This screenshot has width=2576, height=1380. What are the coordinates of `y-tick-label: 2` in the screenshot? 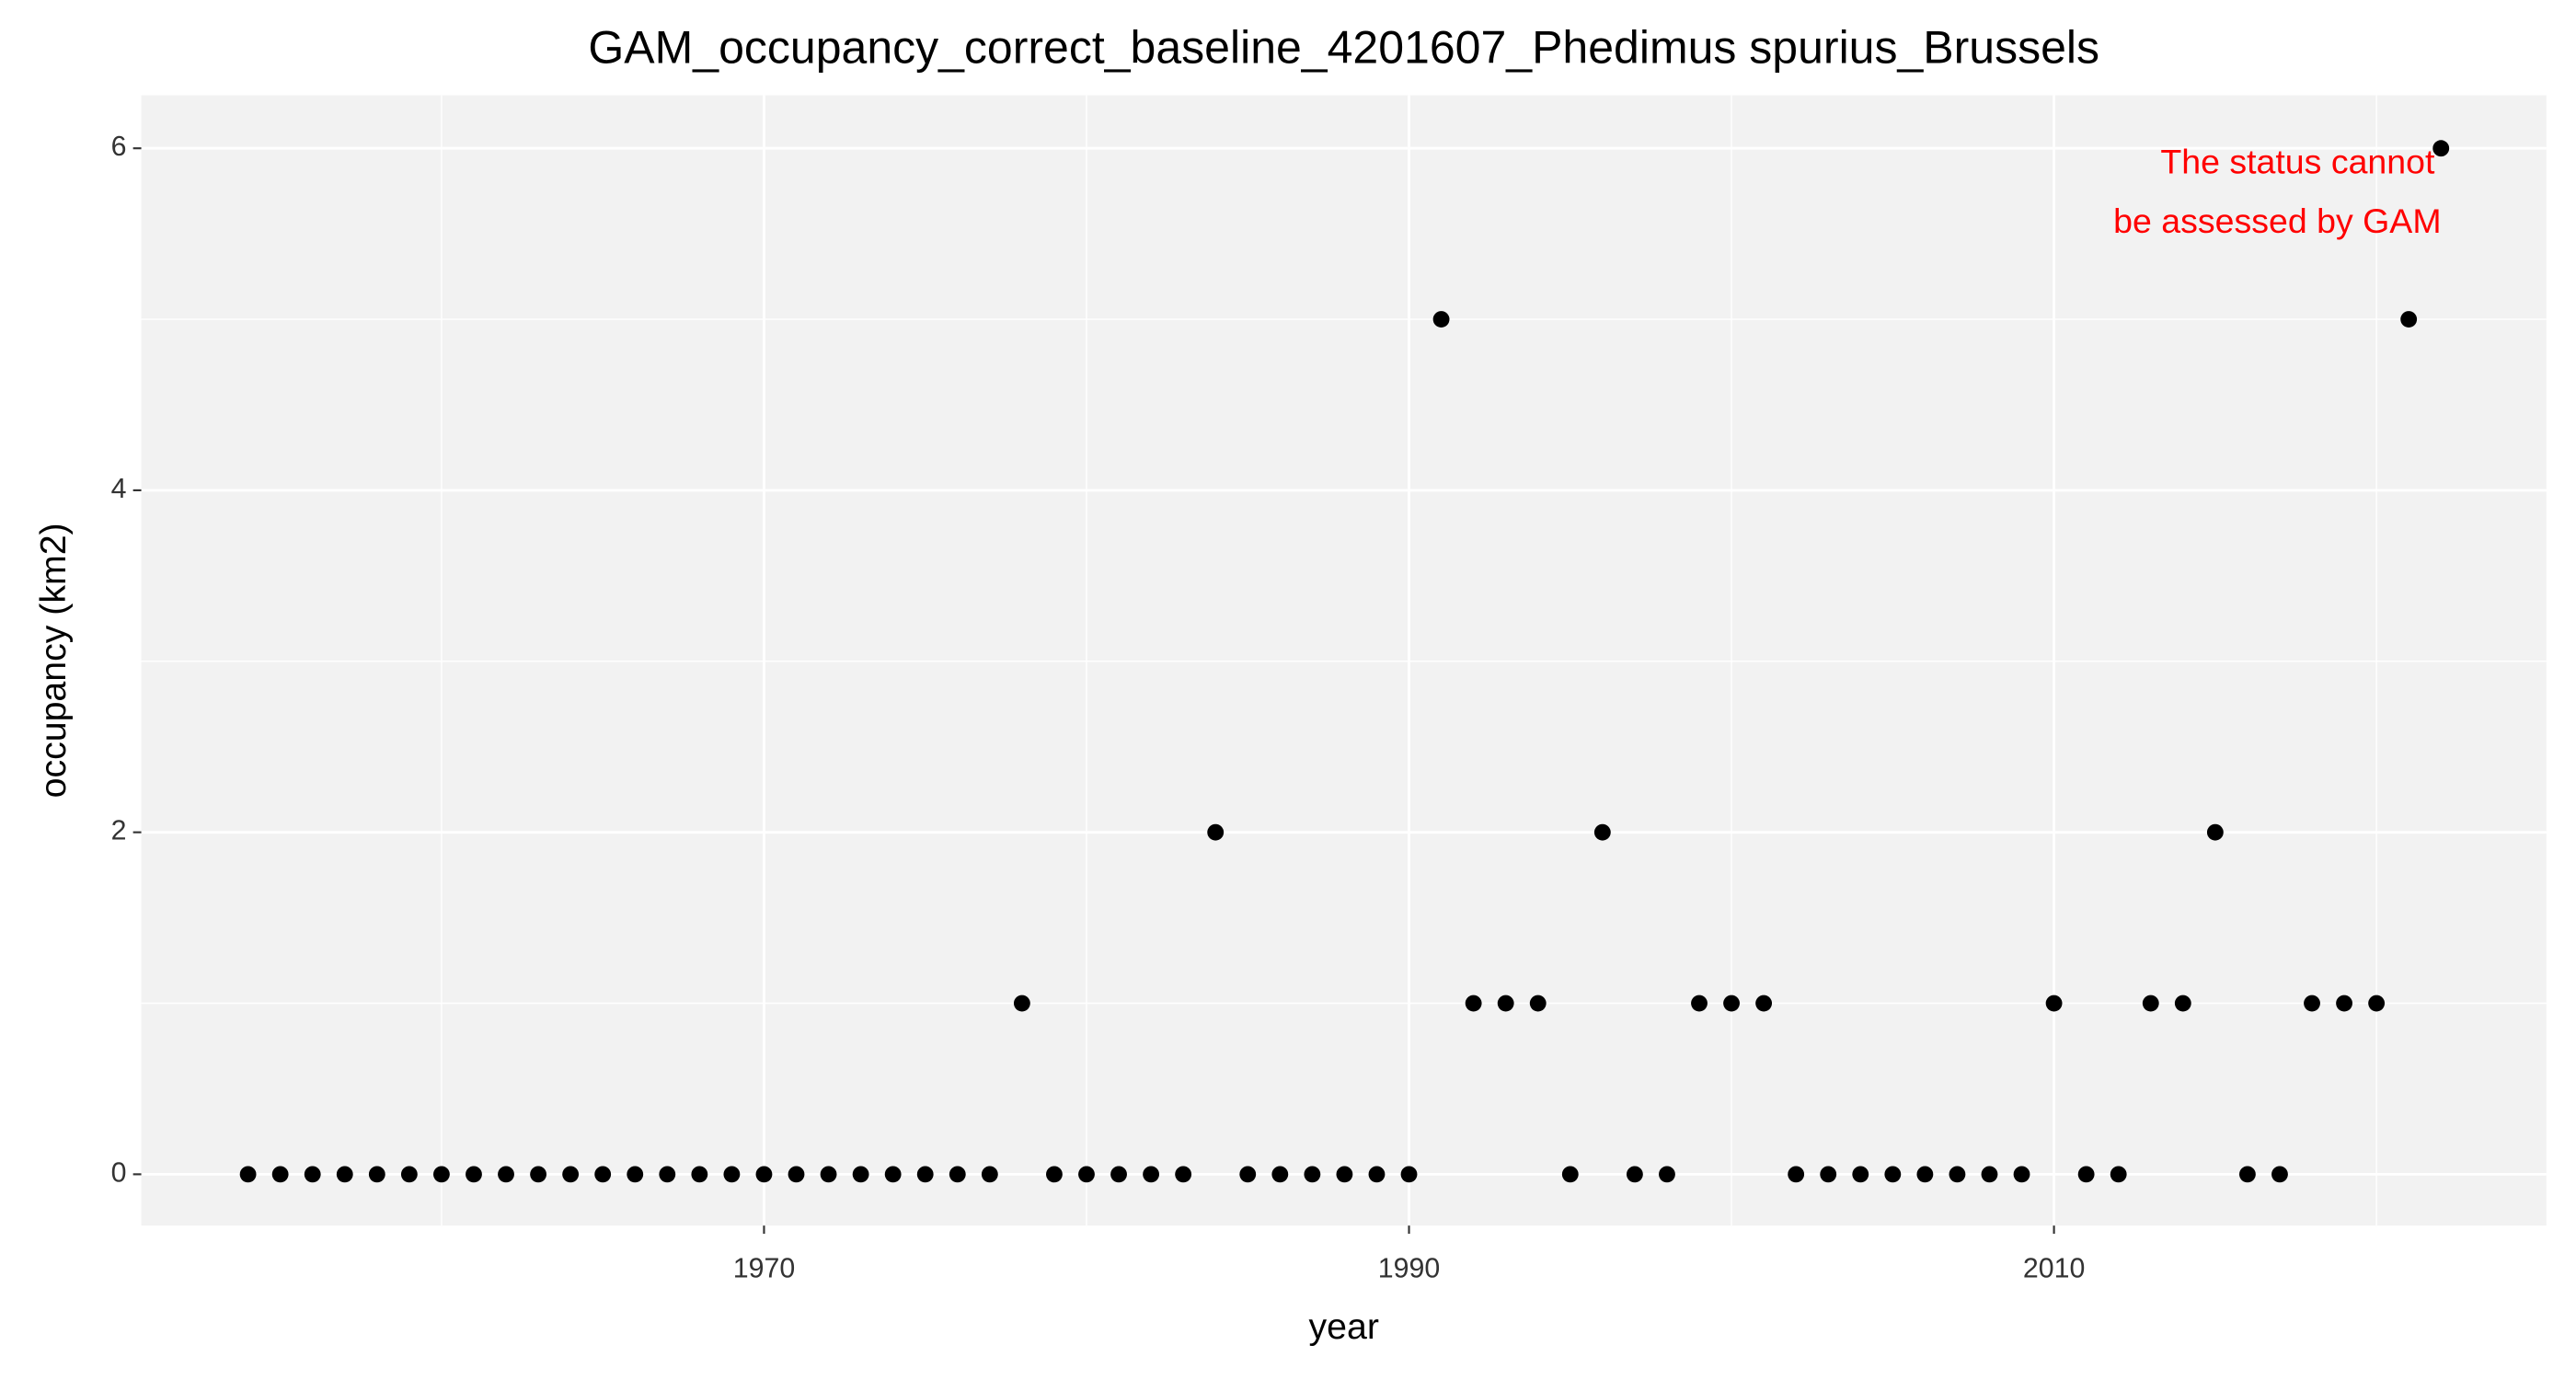 It's located at (119, 831).